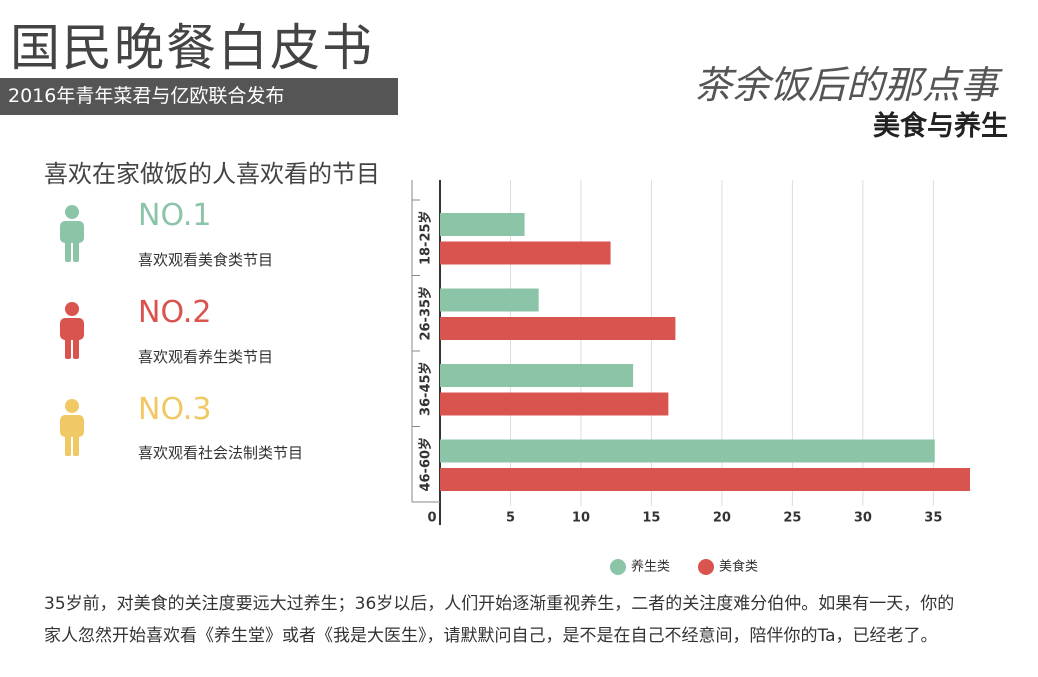 The image size is (1038, 677). What do you see at coordinates (175, 409) in the screenshot?
I see `rank: NO.3` at bounding box center [175, 409].